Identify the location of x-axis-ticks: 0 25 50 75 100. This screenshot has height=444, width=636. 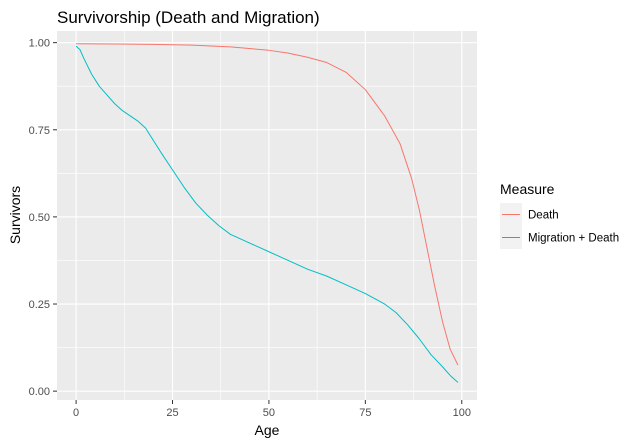
(272, 409).